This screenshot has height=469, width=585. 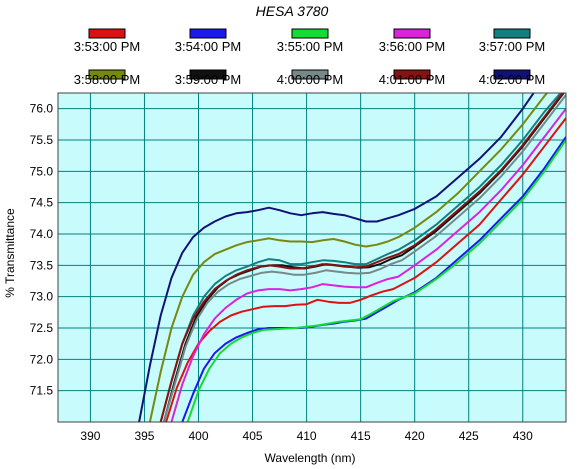 I want to click on y-tick-label: 72.0, so click(x=42, y=359).